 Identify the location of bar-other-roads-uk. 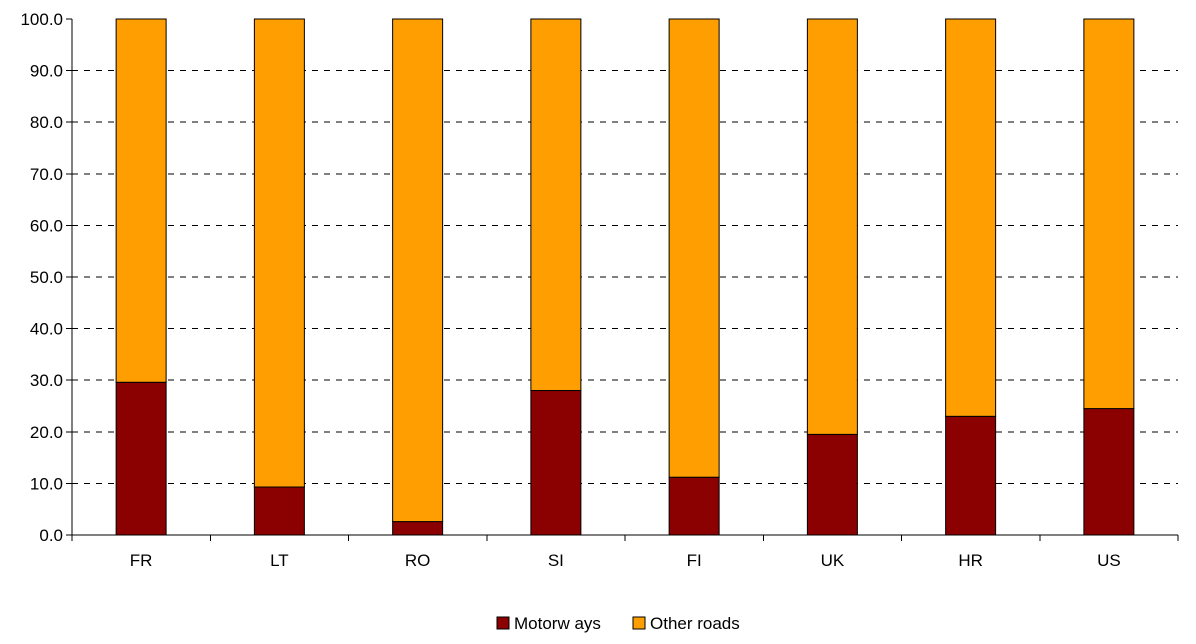
(832, 226).